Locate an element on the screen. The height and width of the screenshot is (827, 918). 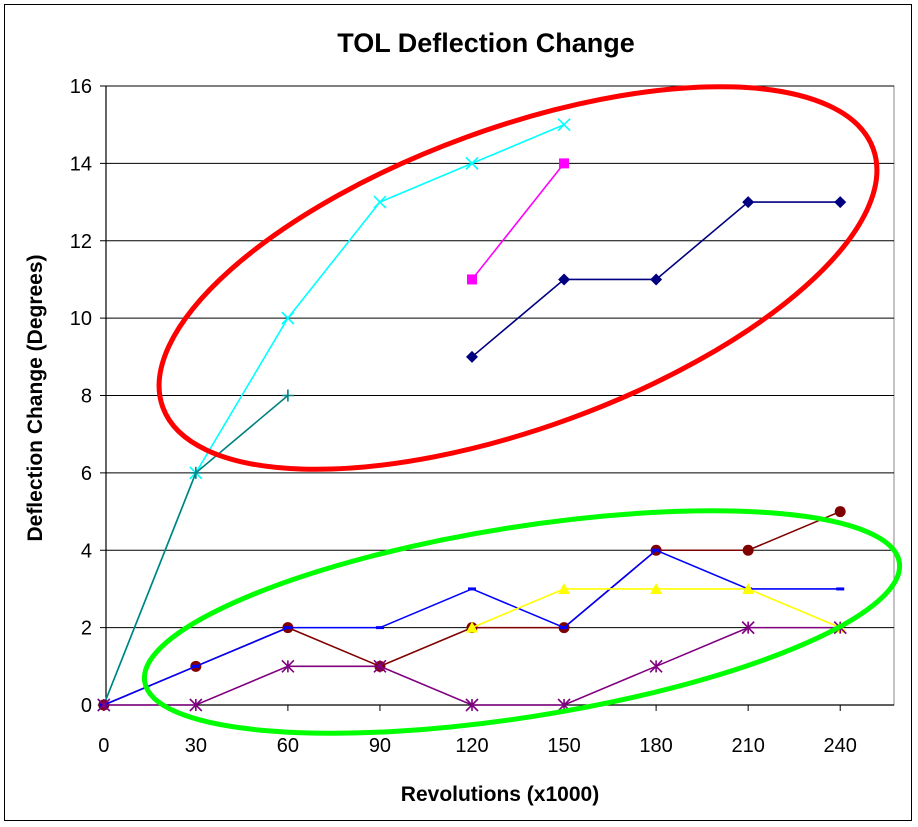
x-tick-label: 120 is located at coordinates (471, 746).